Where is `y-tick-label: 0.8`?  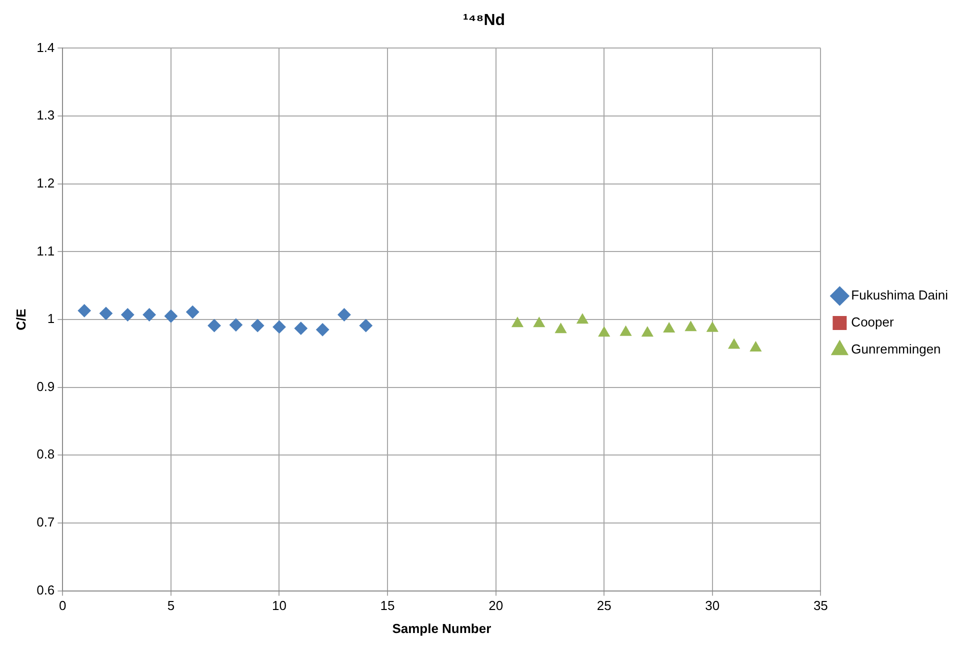
y-tick-label: 0.8 is located at coordinates (45, 454).